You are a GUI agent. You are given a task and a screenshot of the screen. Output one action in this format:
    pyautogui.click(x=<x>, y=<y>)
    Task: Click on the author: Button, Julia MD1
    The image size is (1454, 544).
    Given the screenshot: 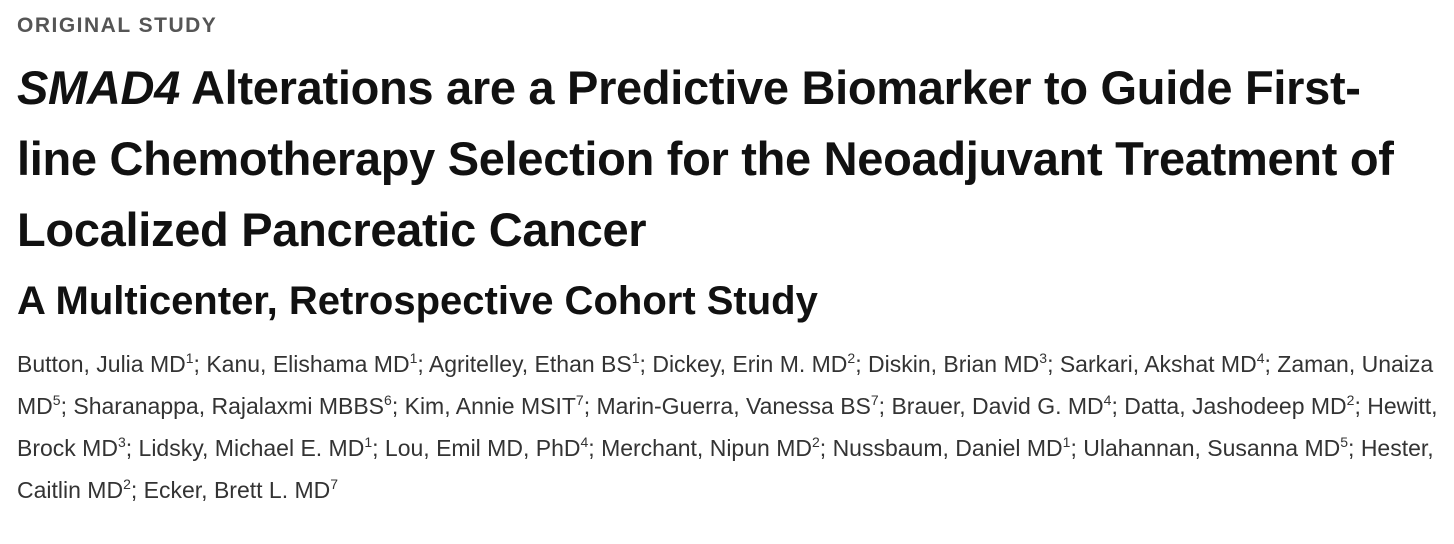 What is the action you would take?
    pyautogui.click(x=105, y=364)
    